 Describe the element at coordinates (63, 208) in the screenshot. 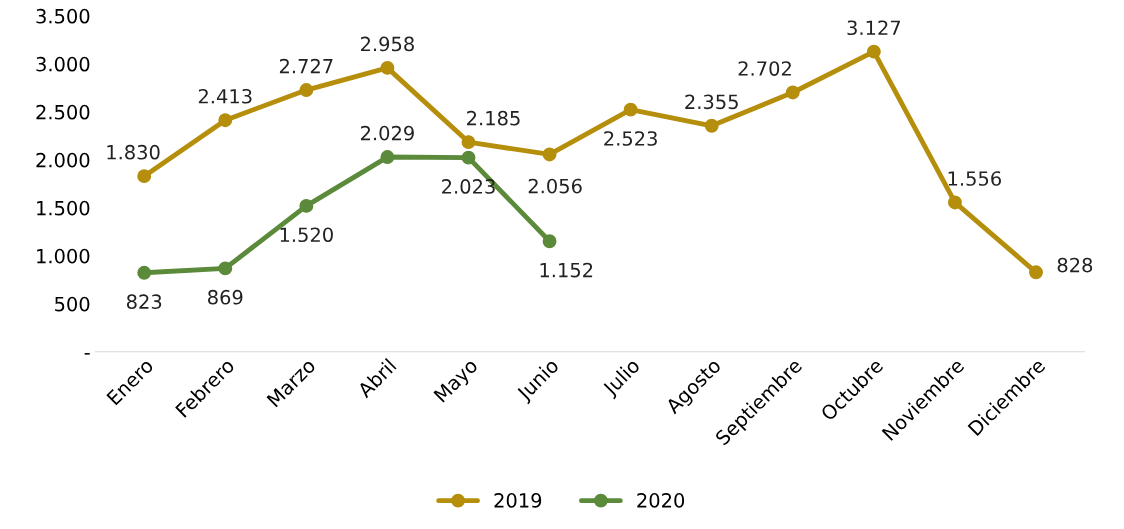

I see `y-tick-label: 1.500` at that location.